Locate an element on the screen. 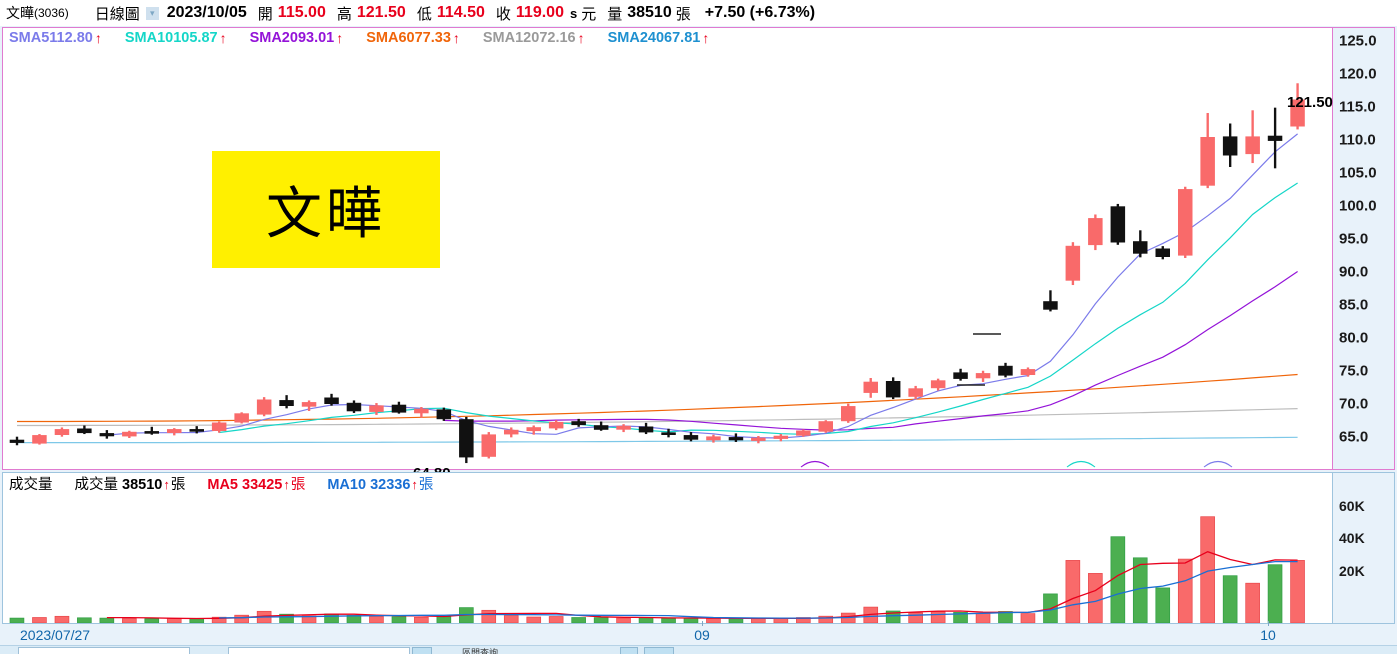 This screenshot has width=1397, height=654. ma-value-sma5: 112.80 is located at coordinates (71, 37).